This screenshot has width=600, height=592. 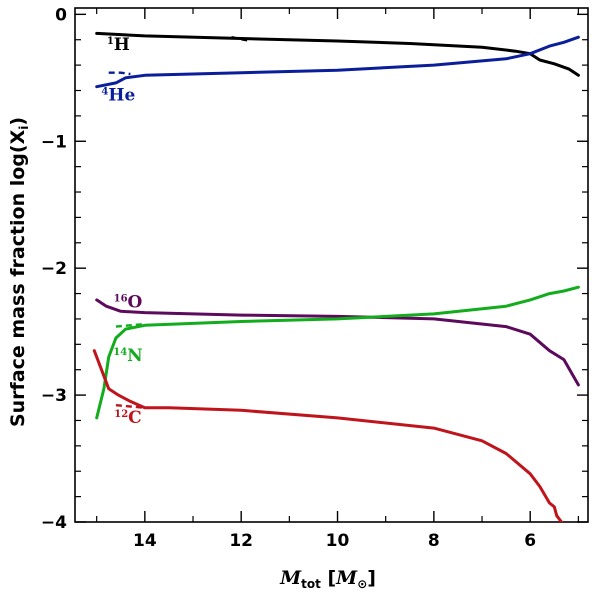 I want to click on series-label-mass: 14, so click(x=120, y=352).